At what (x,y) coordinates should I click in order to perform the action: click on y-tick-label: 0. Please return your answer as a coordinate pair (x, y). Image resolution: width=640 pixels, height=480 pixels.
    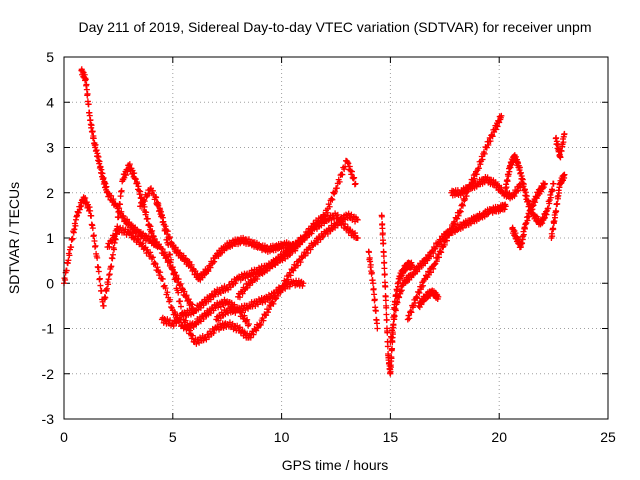
    Looking at the image, I should click on (50, 283).